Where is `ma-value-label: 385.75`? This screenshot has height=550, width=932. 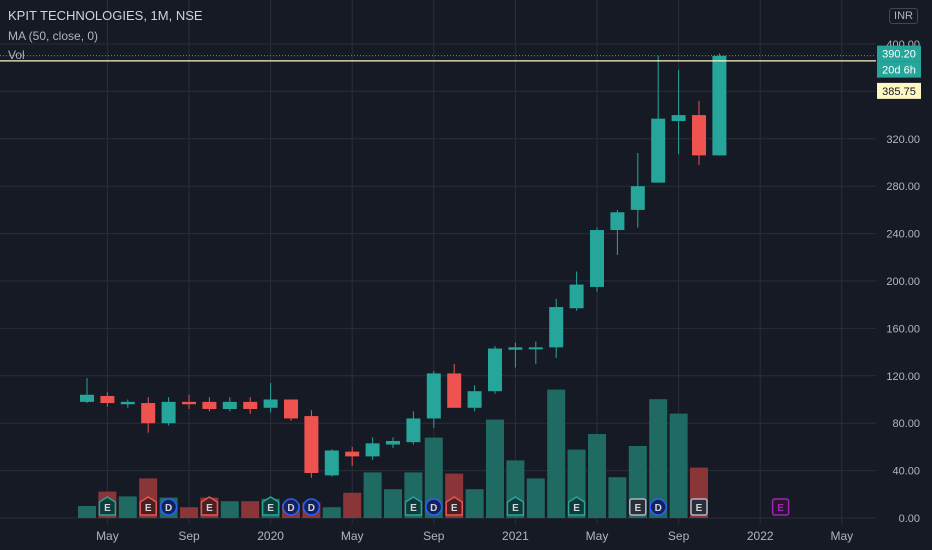
ma-value-label: 385.75 is located at coordinates (899, 92).